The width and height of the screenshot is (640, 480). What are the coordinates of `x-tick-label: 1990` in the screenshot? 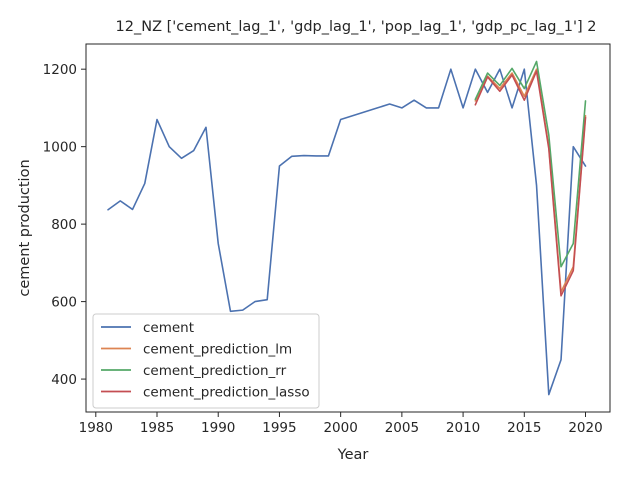 It's located at (218, 428).